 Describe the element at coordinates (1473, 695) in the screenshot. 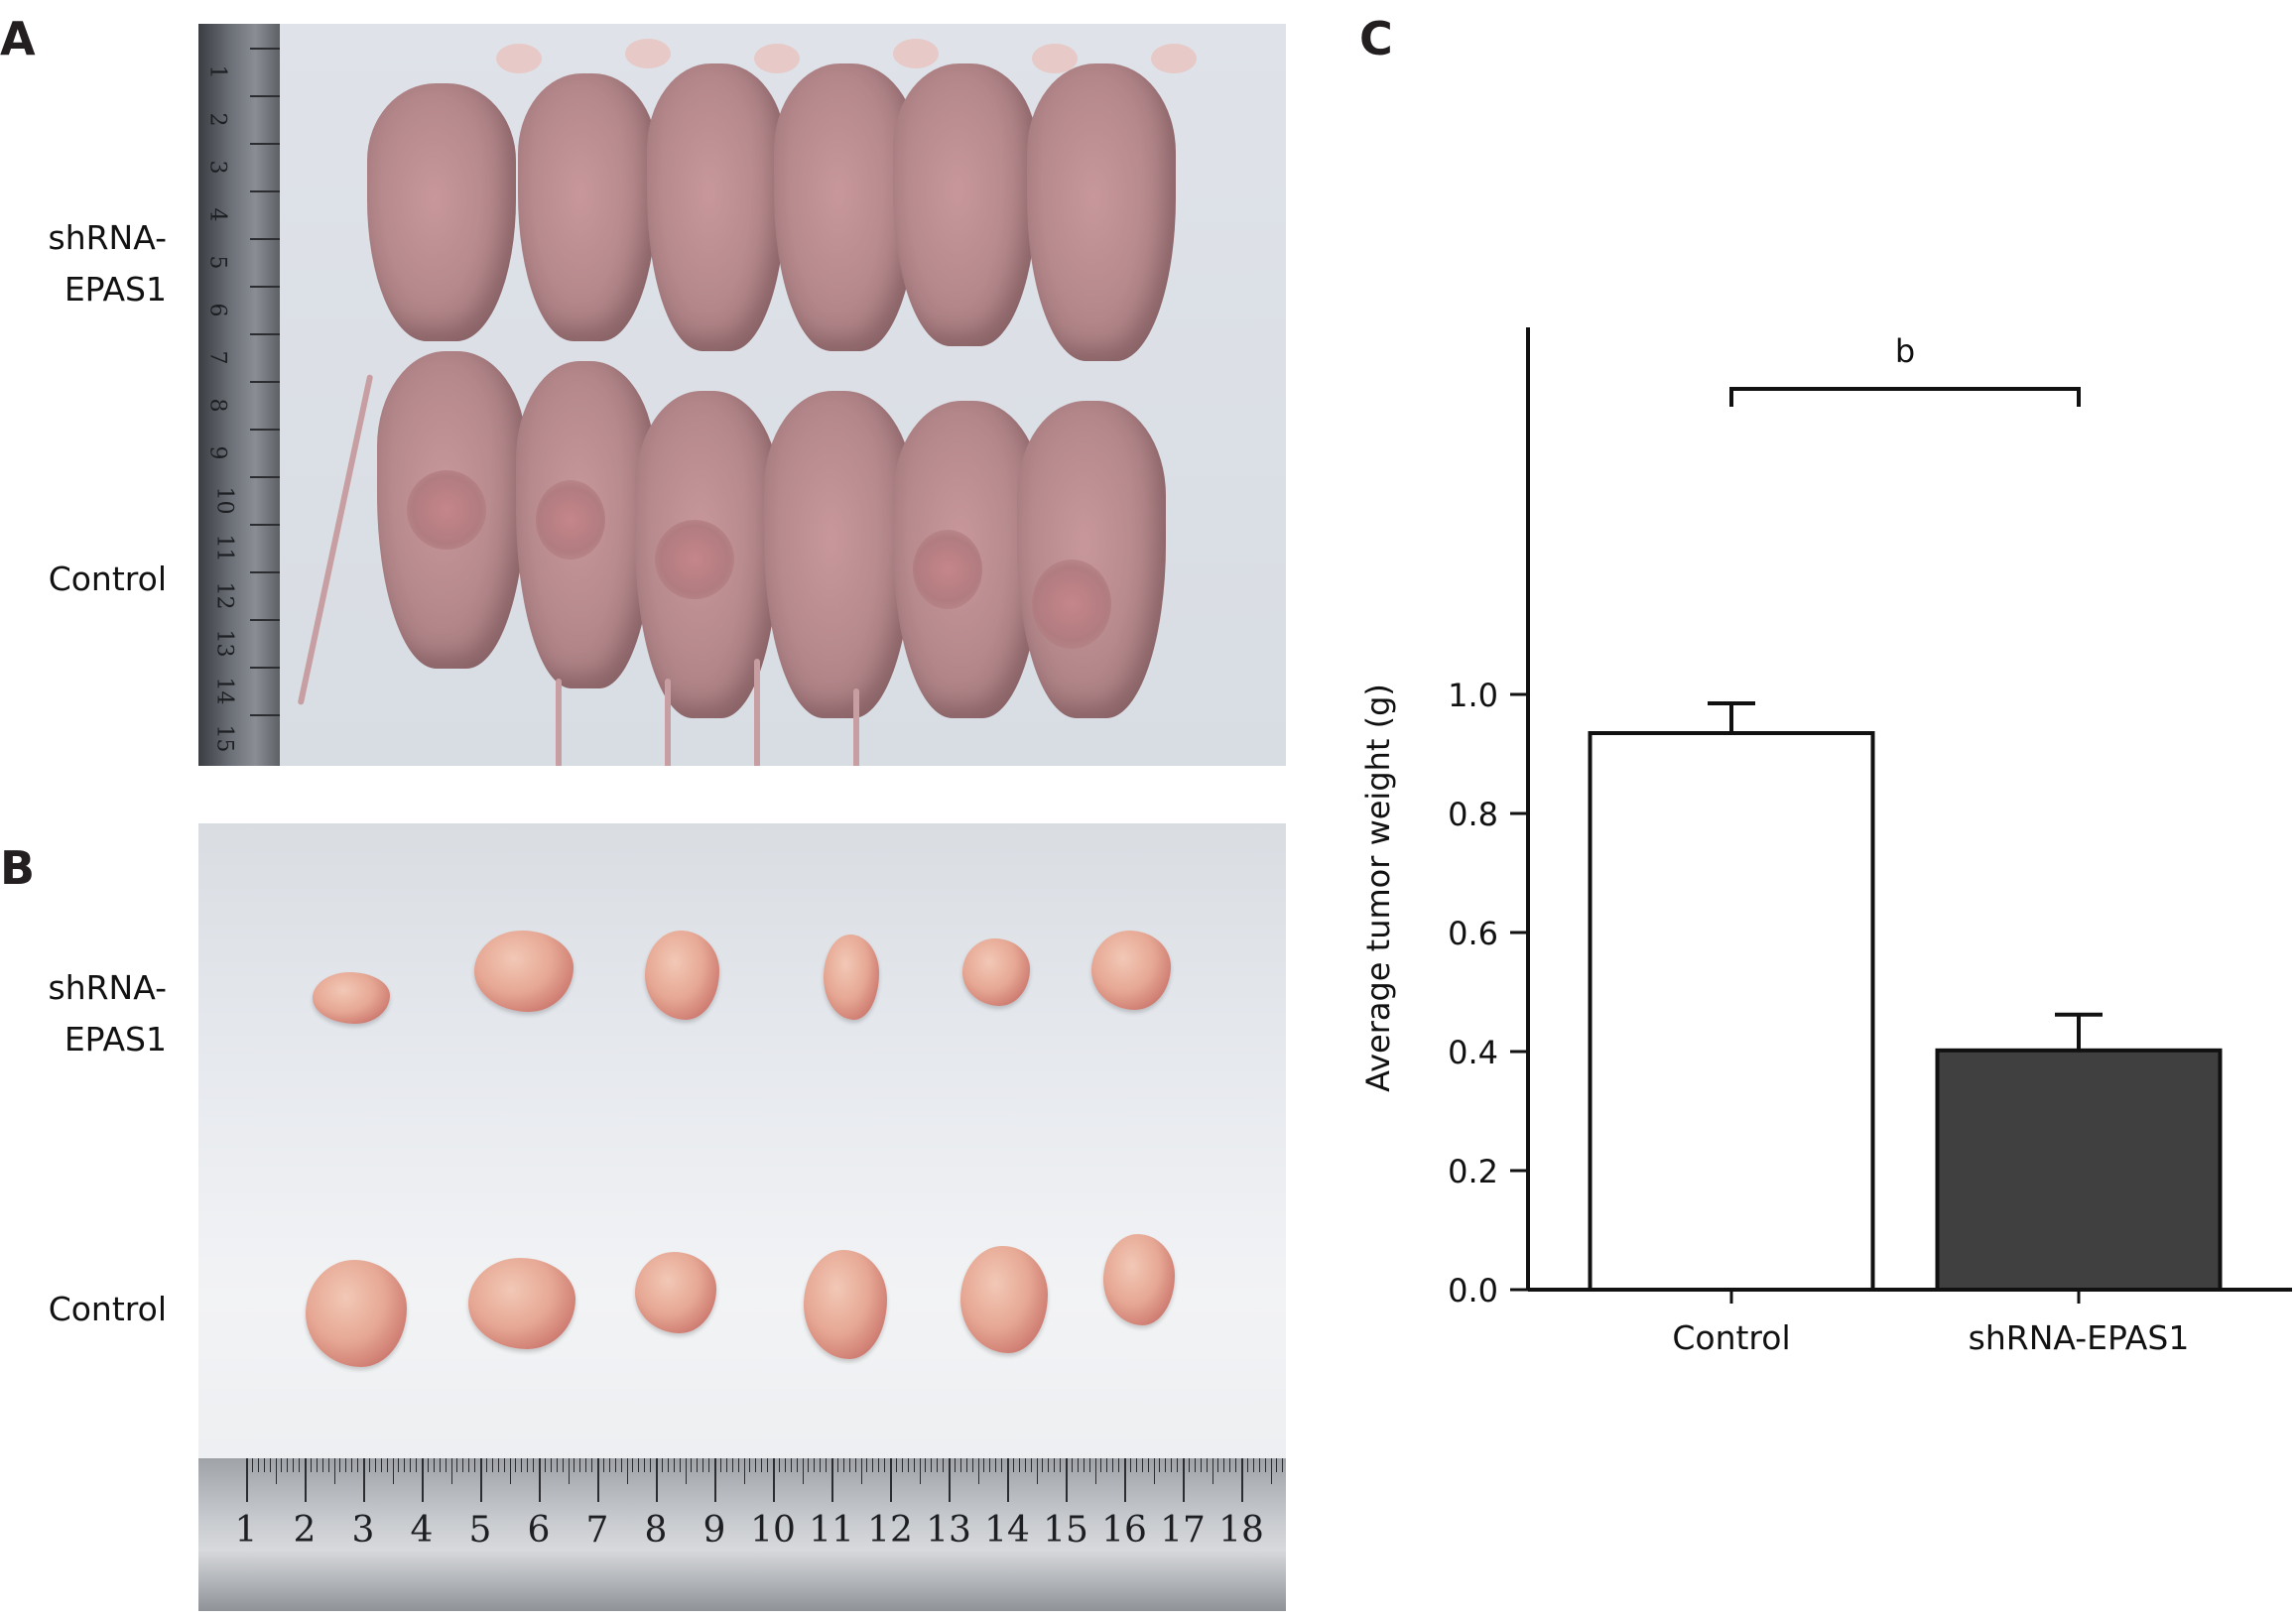

I see `y-tick-label: 1.0` at that location.